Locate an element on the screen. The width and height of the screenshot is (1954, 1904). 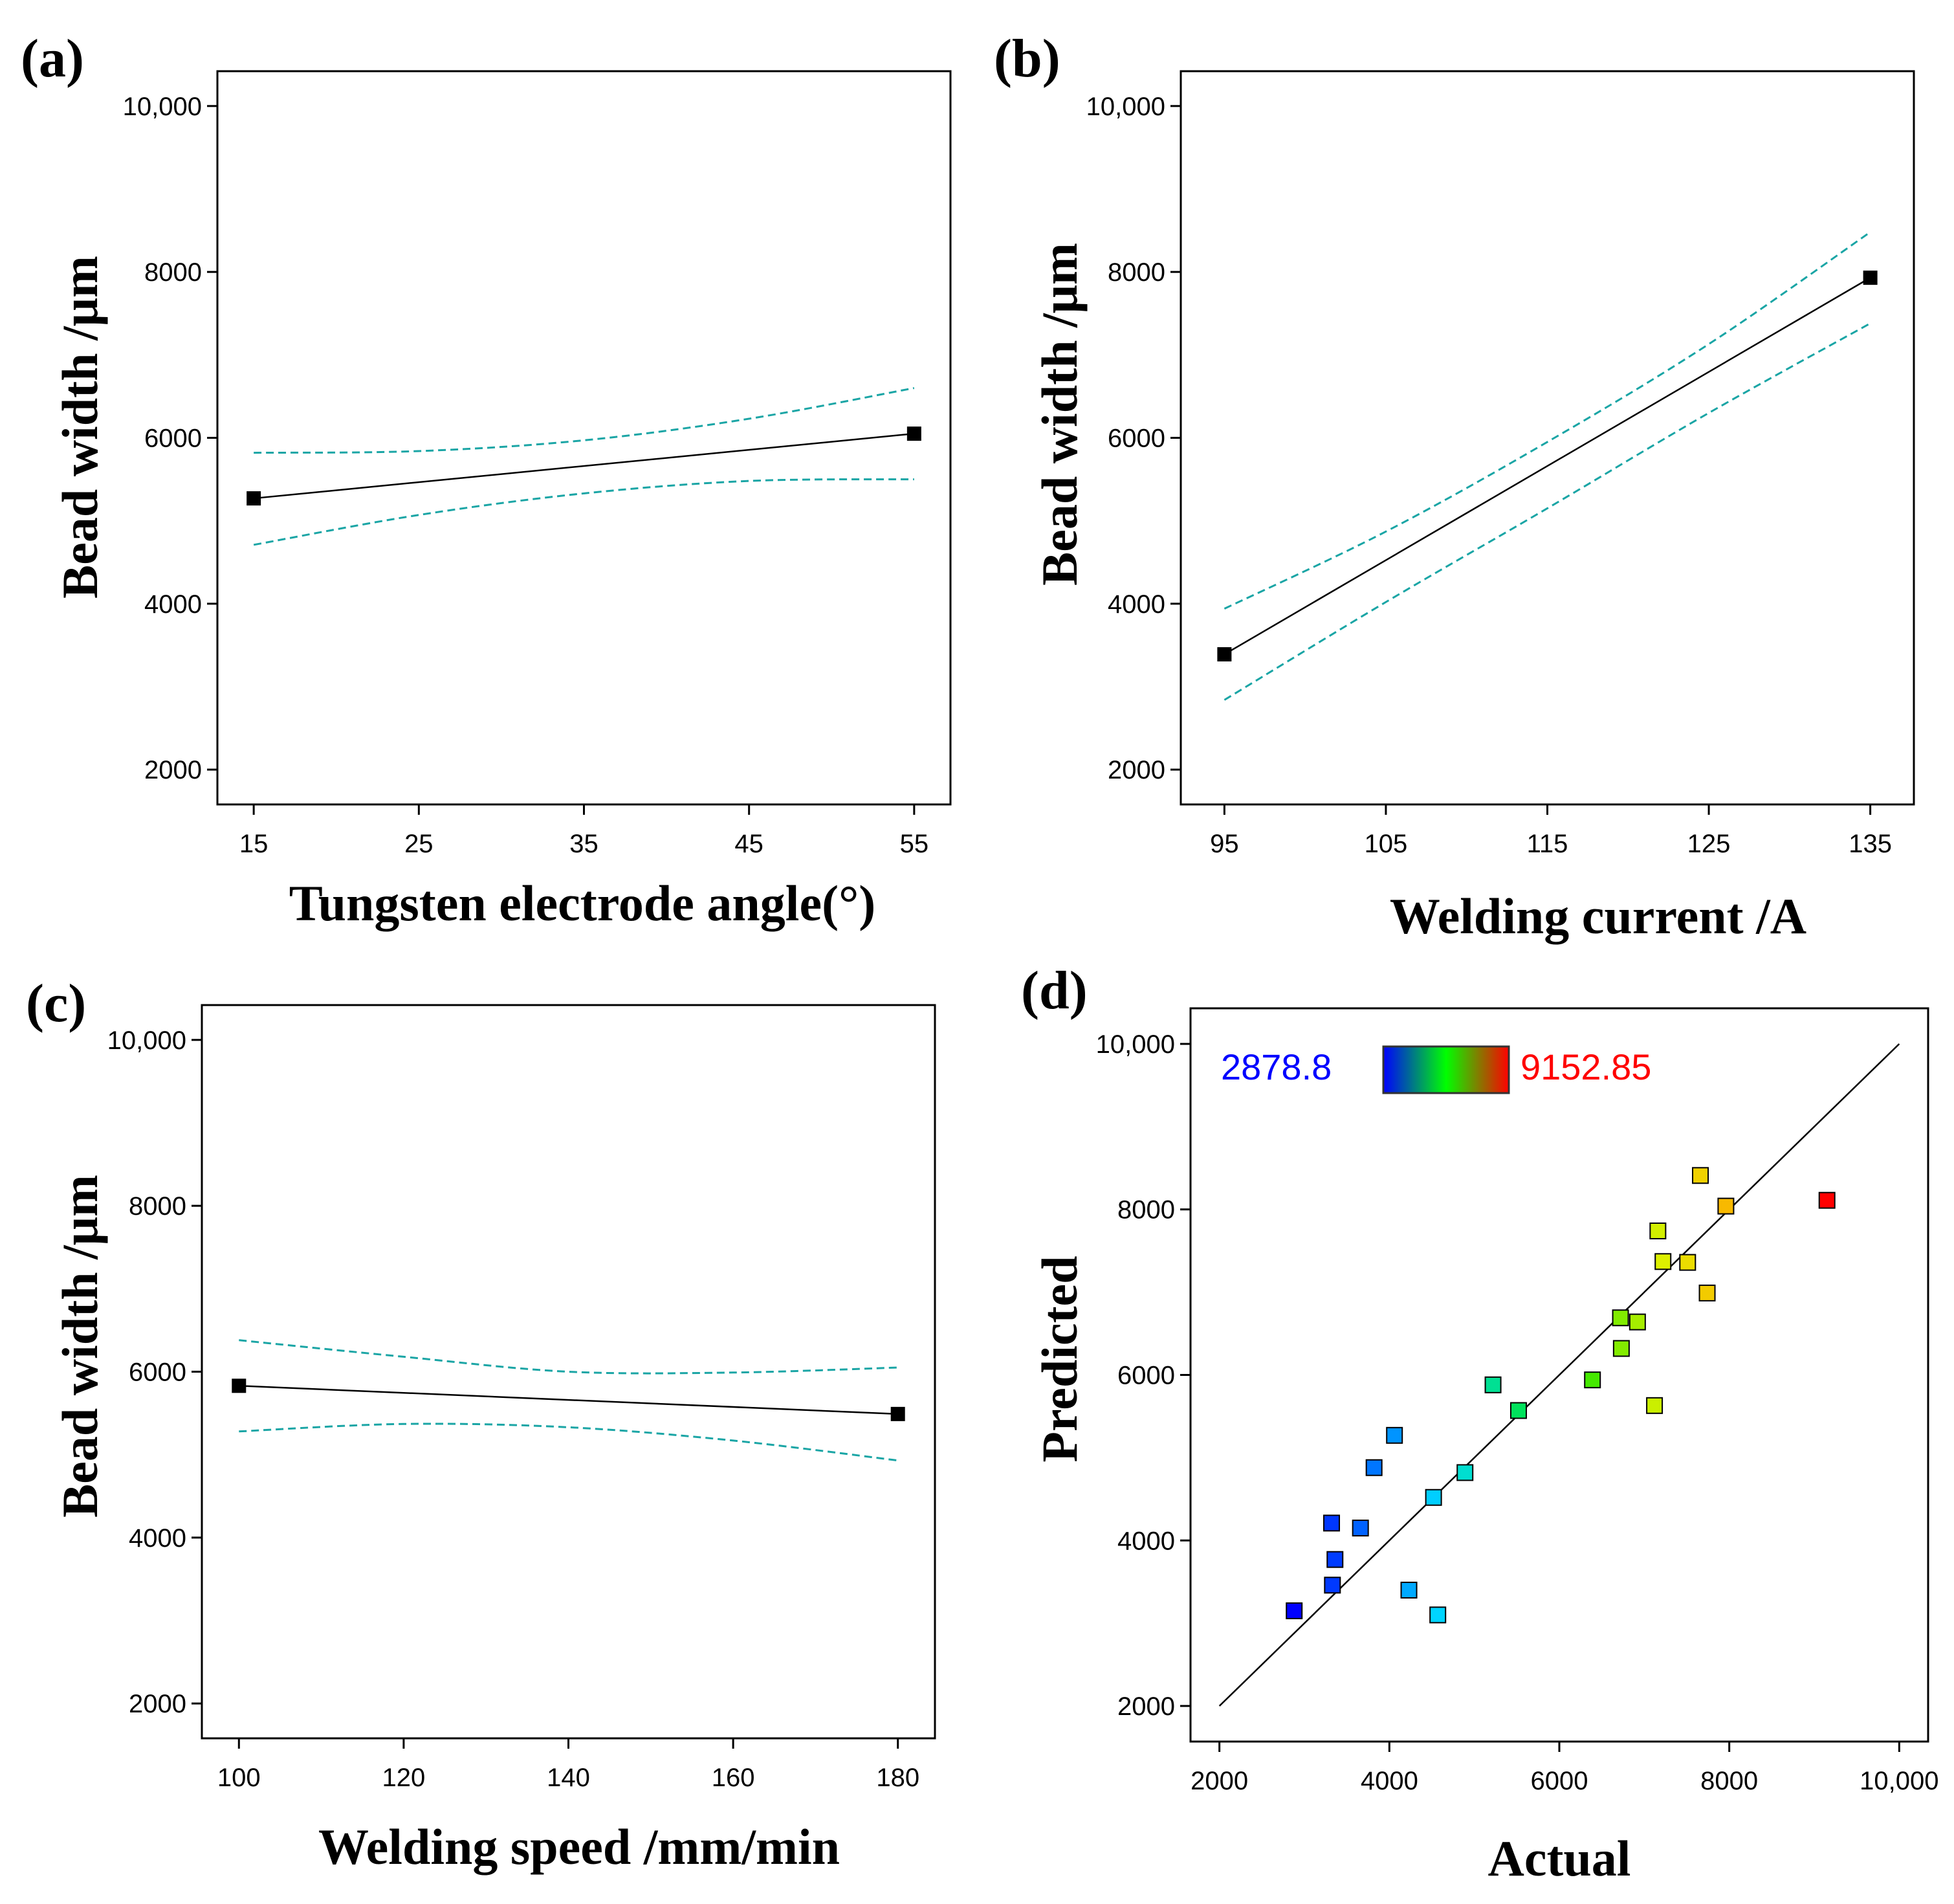
panel-d-xtick-label: 10,000 is located at coordinates (1899, 1781).